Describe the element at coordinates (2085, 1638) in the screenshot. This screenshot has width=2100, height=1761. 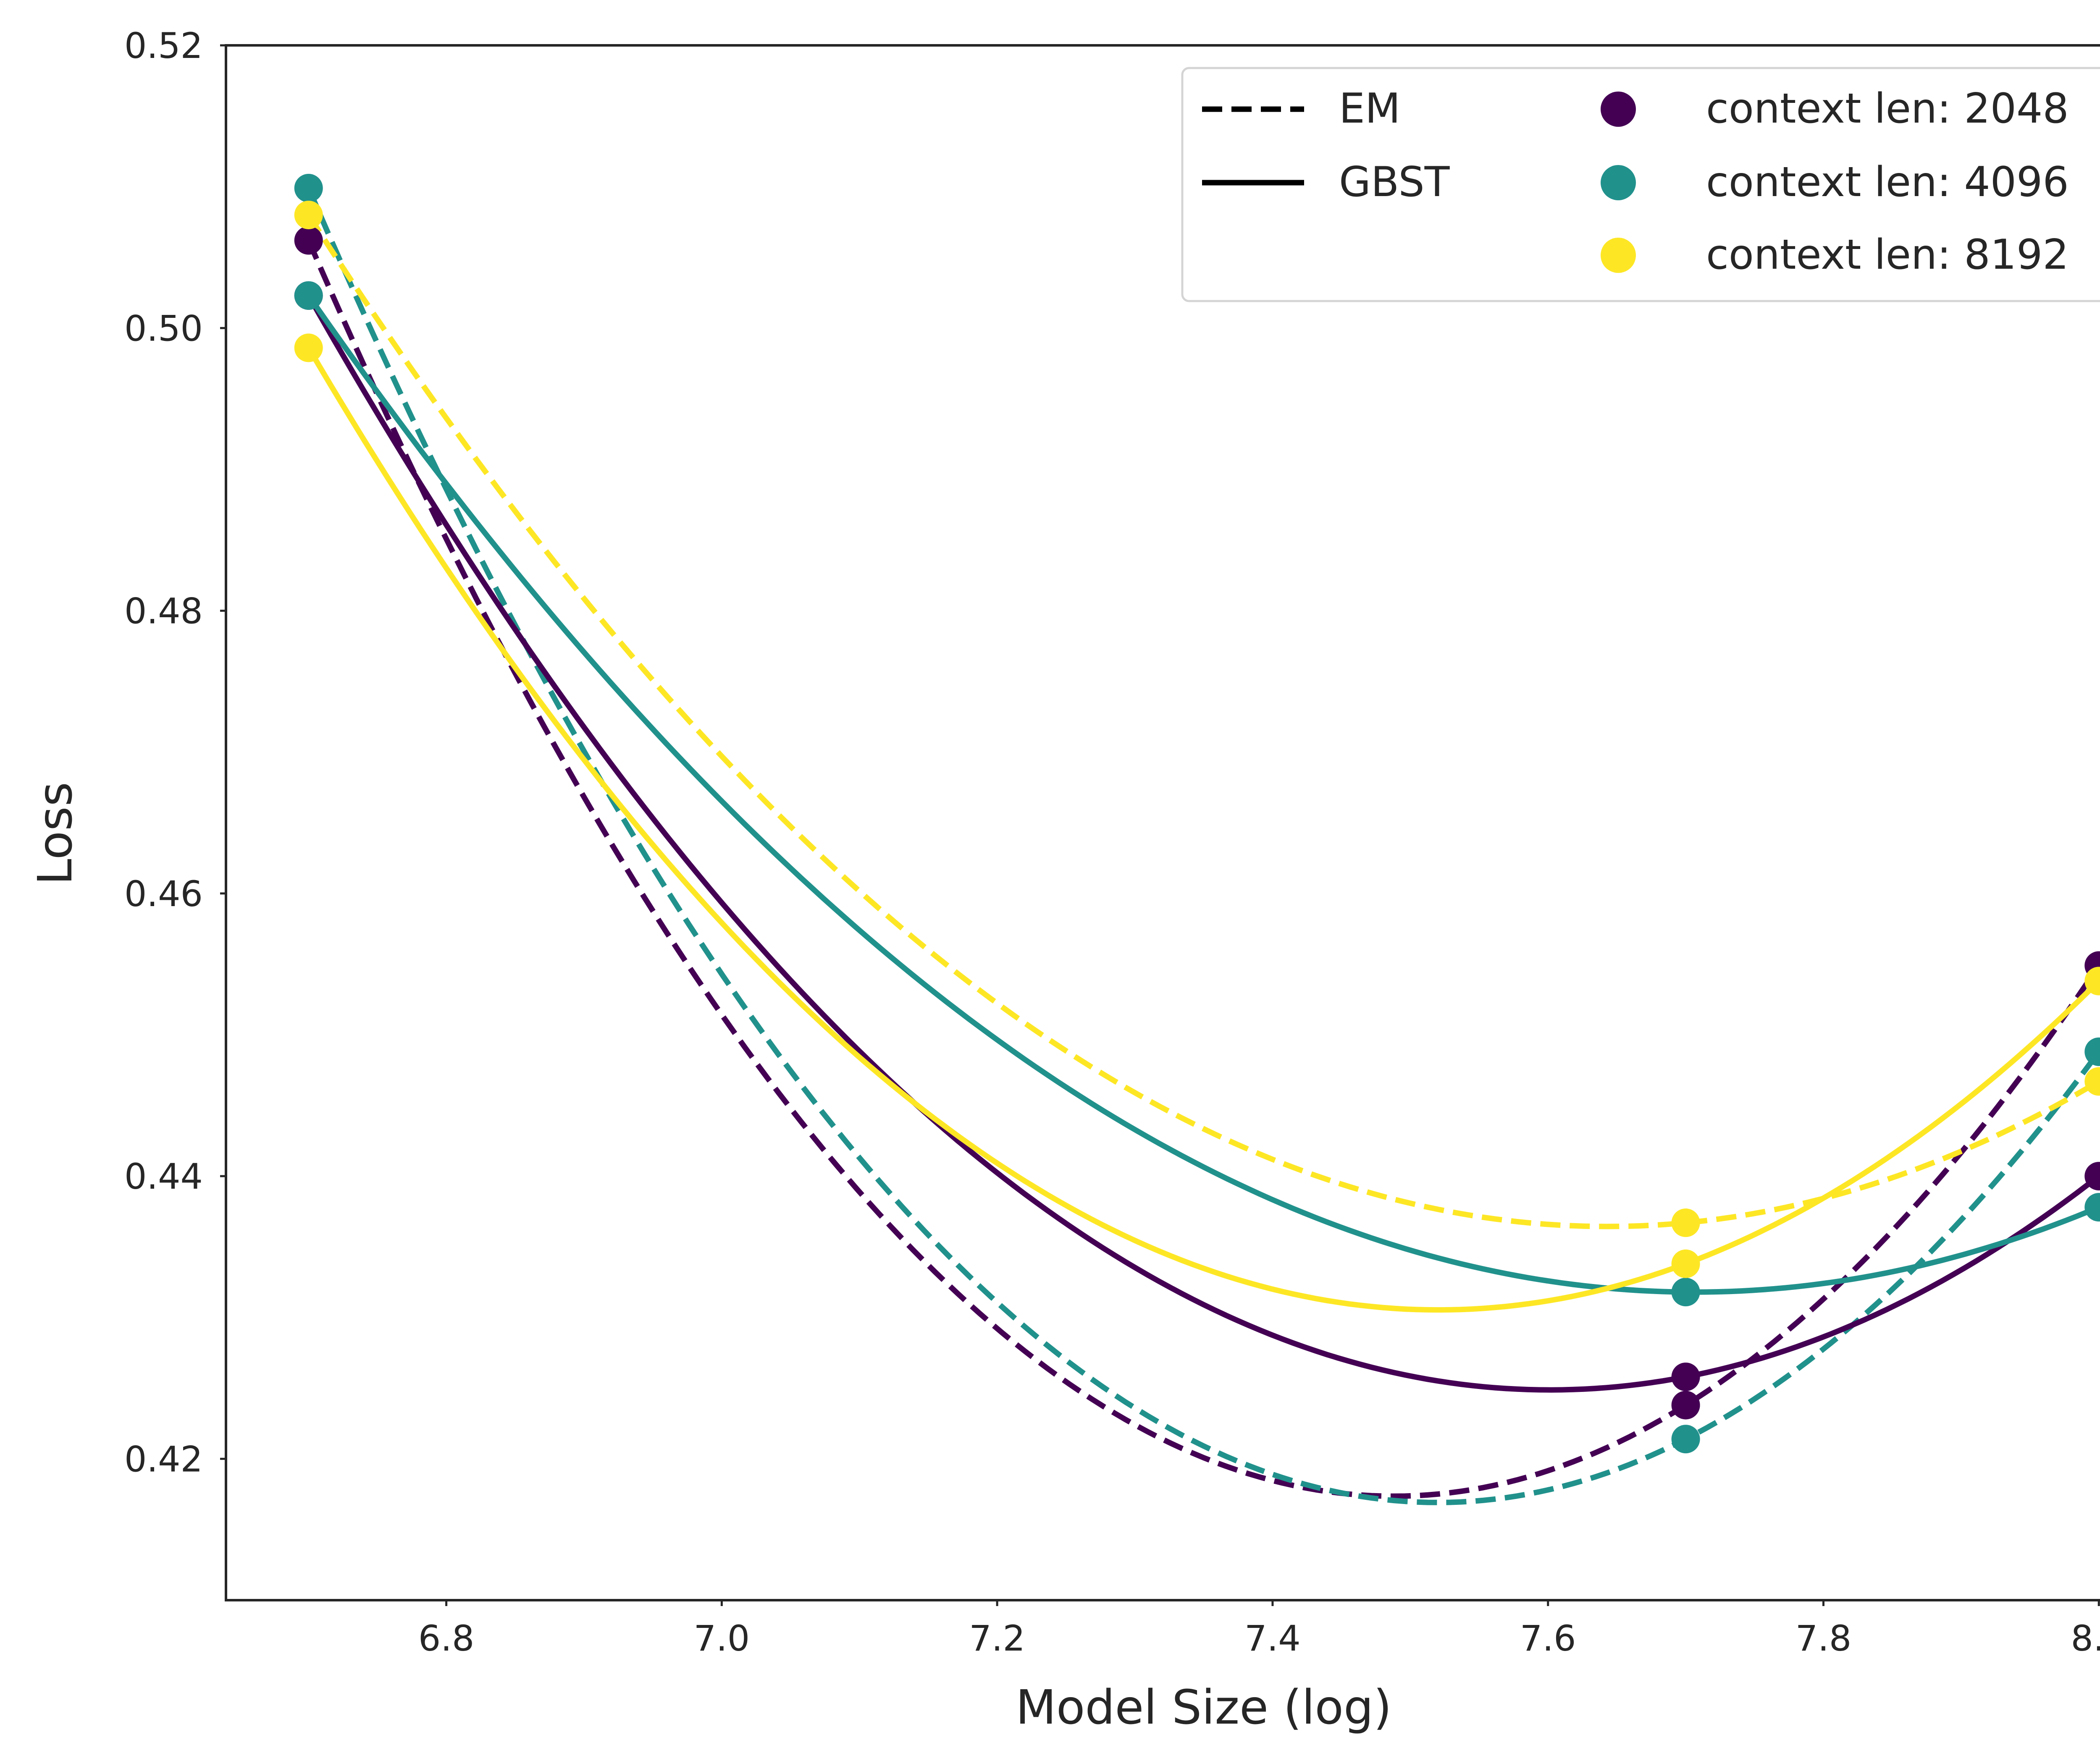
I see `x-tick-label: 8.0` at that location.